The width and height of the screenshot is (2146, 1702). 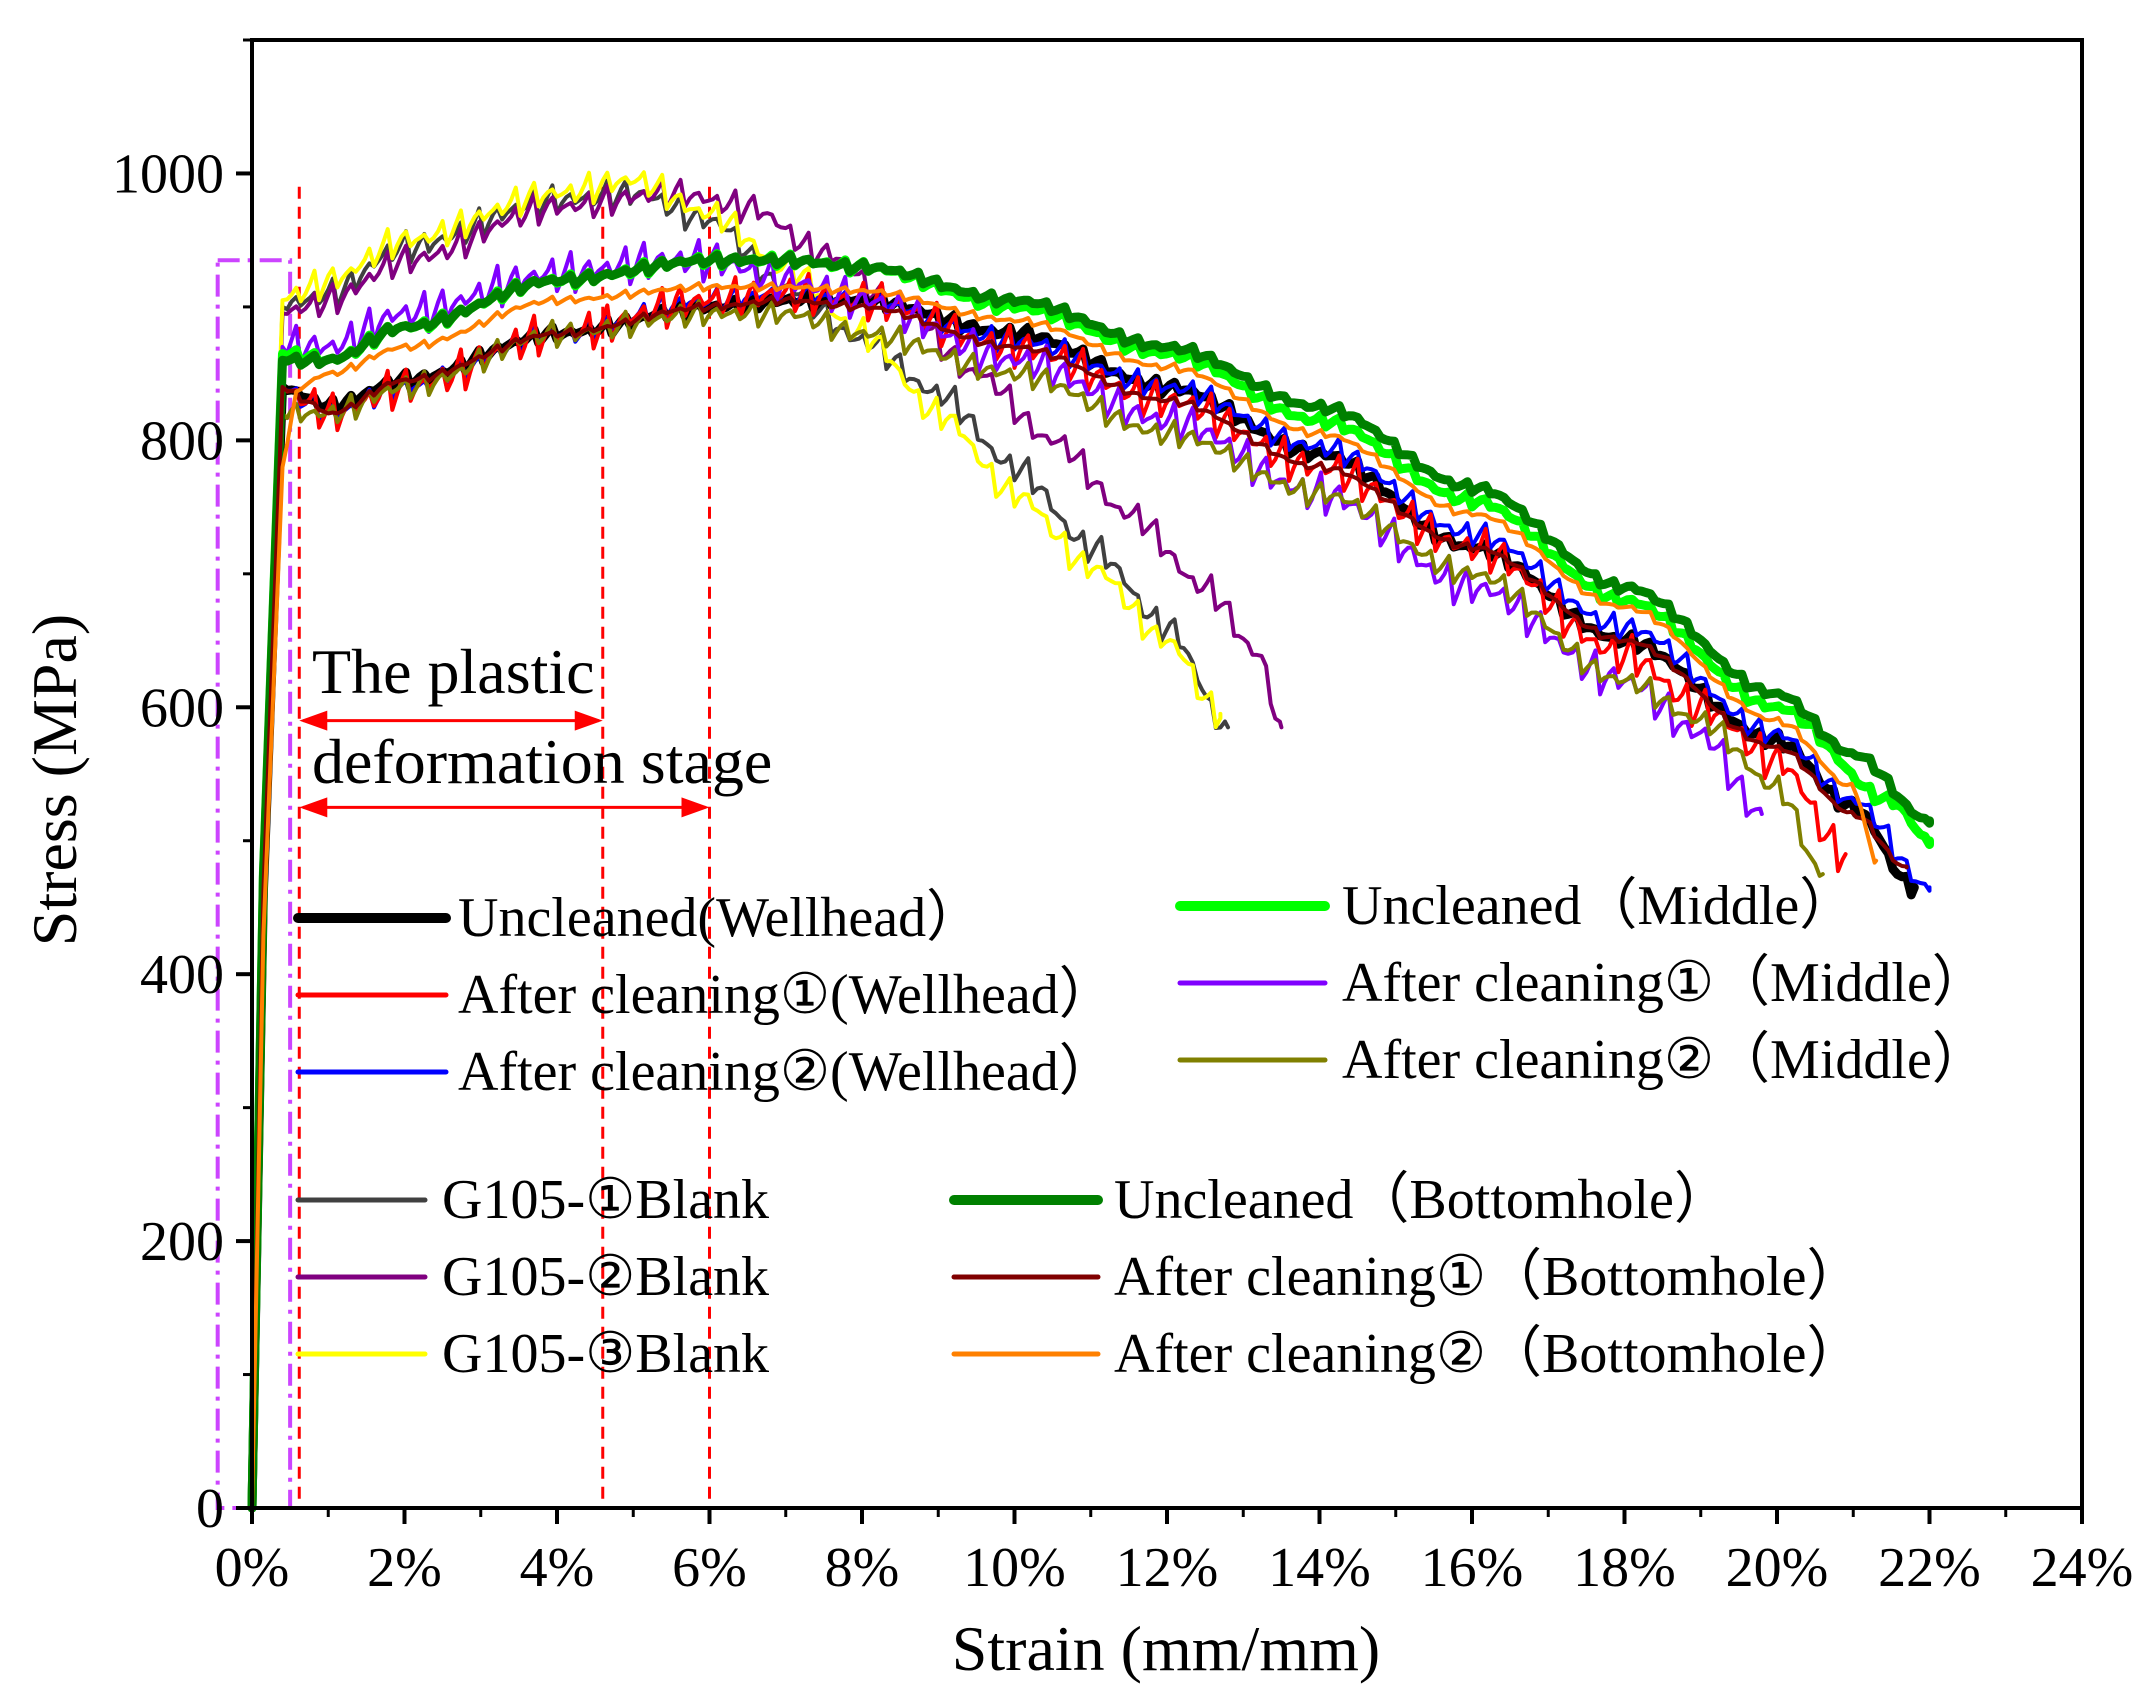 What do you see at coordinates (1472, 1568) in the screenshot?
I see `x-tick-label: 16%` at bounding box center [1472, 1568].